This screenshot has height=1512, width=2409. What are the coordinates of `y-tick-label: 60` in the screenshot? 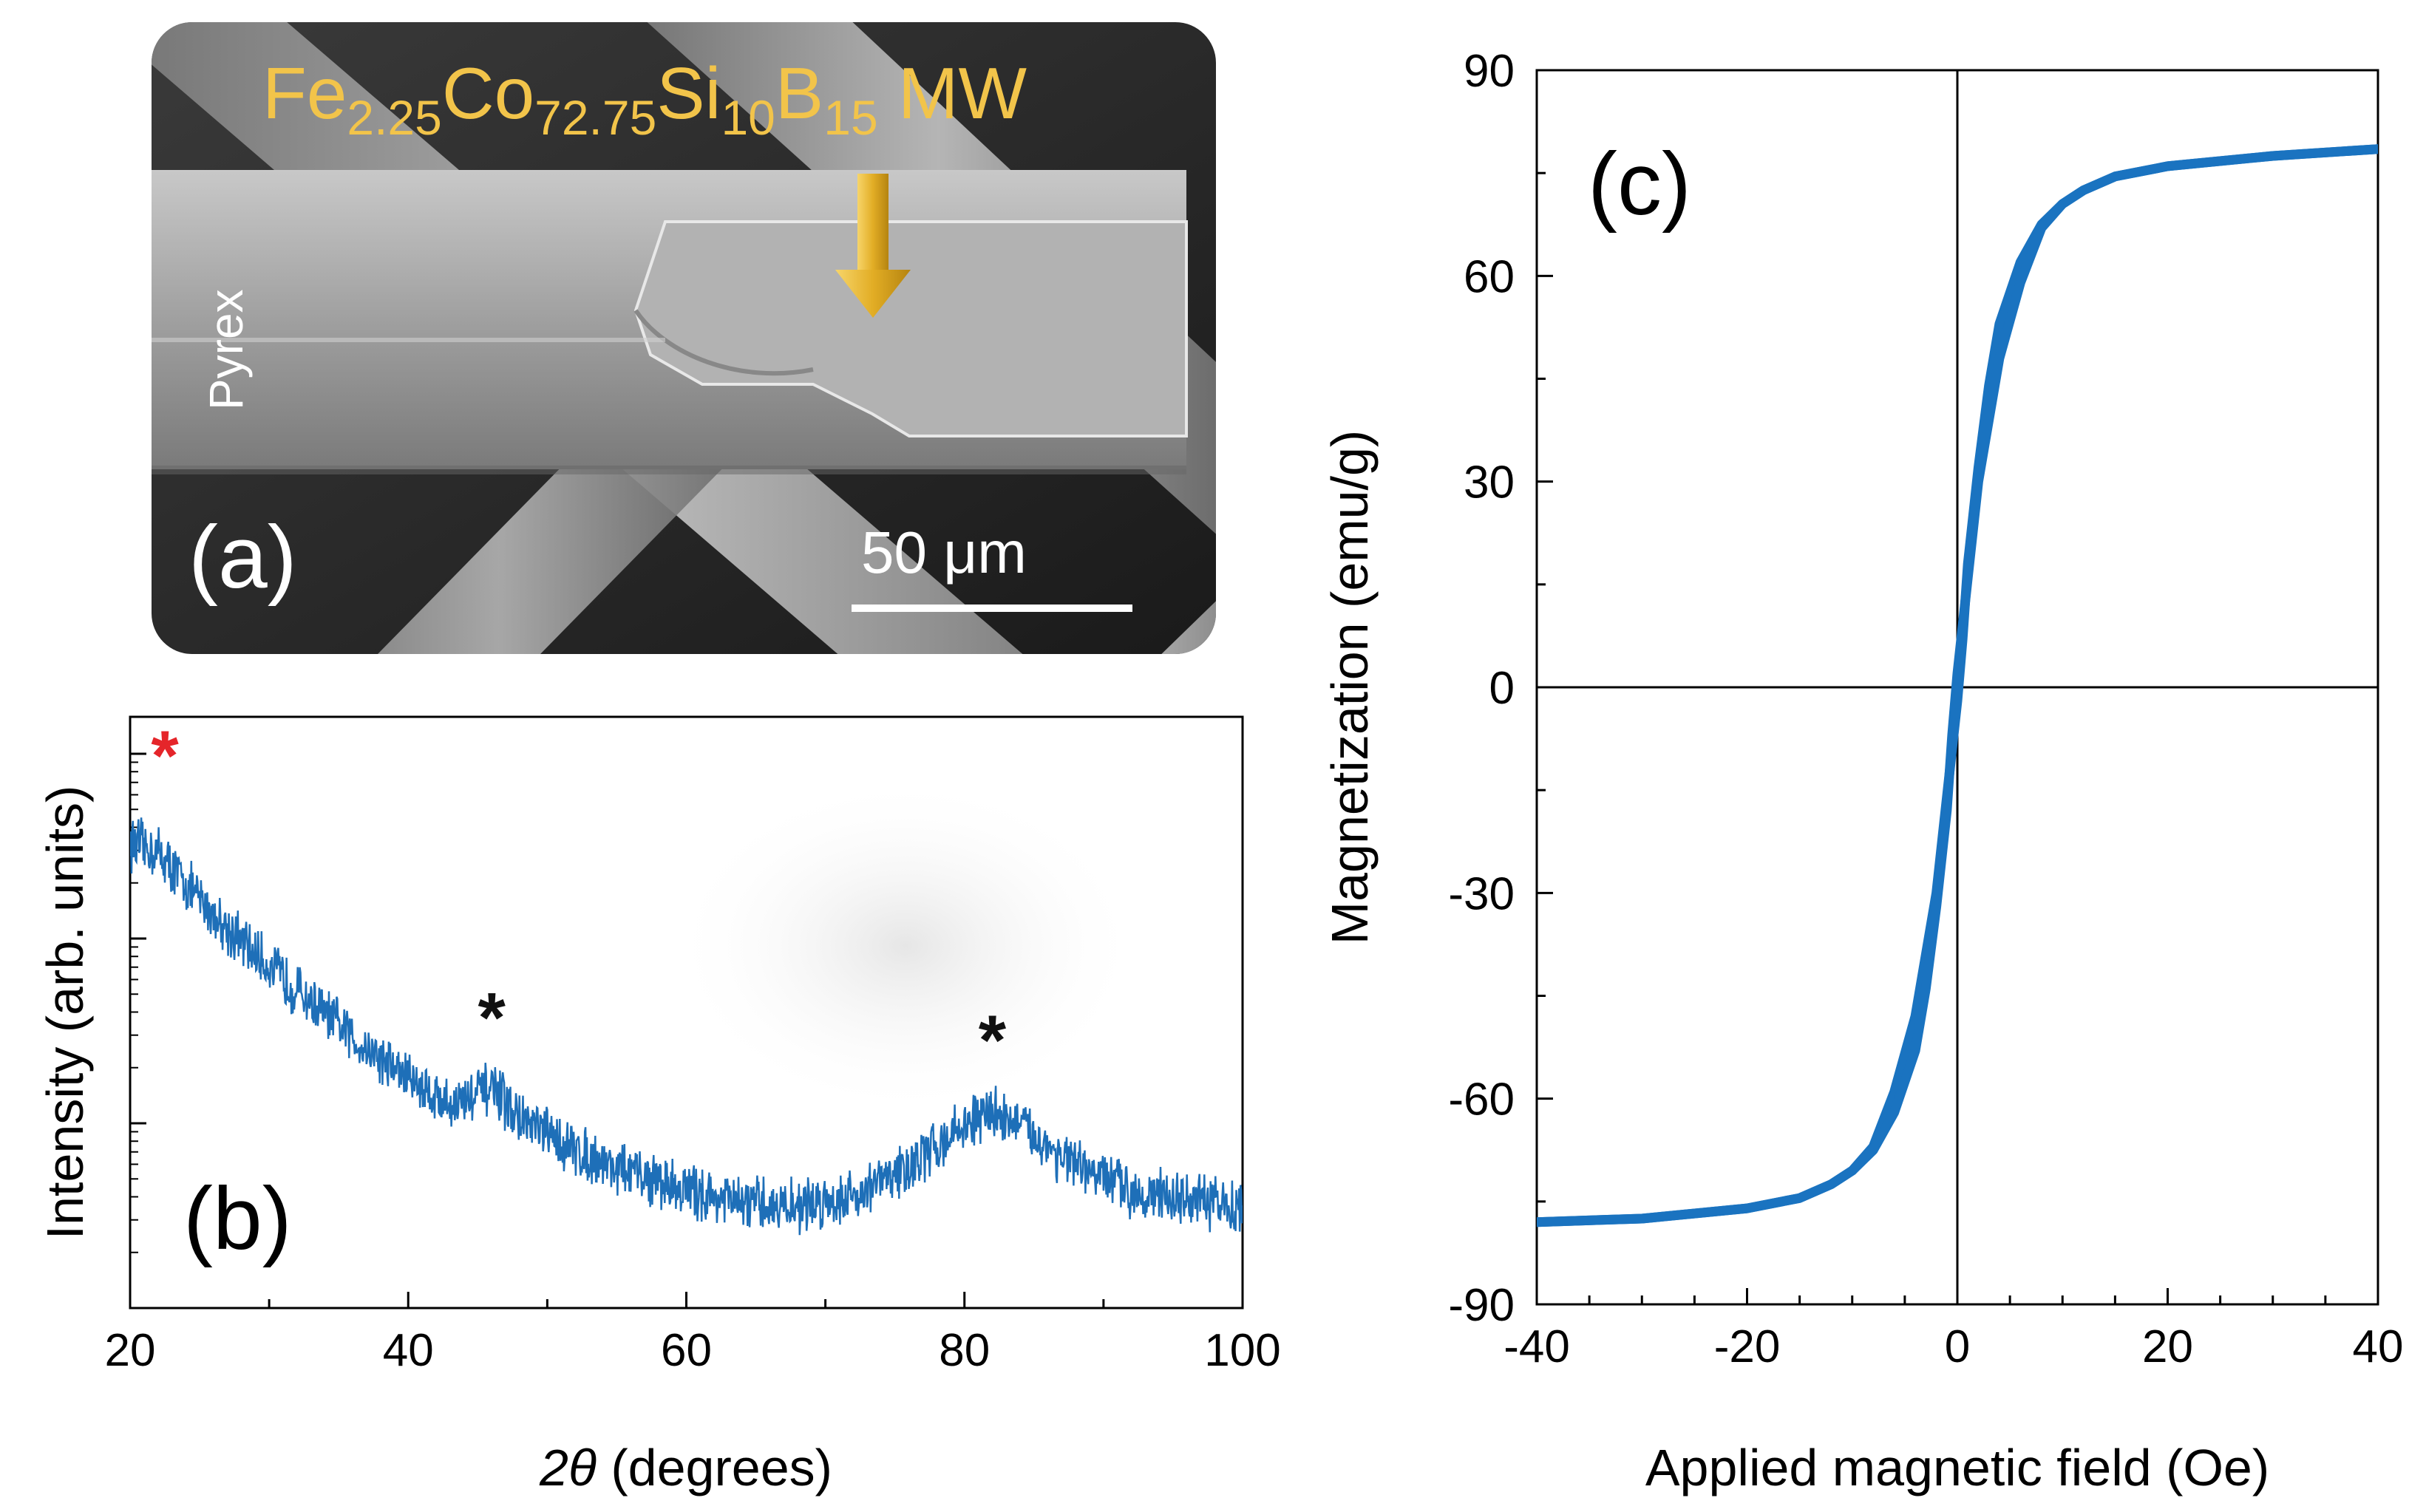 It's located at (1489, 276).